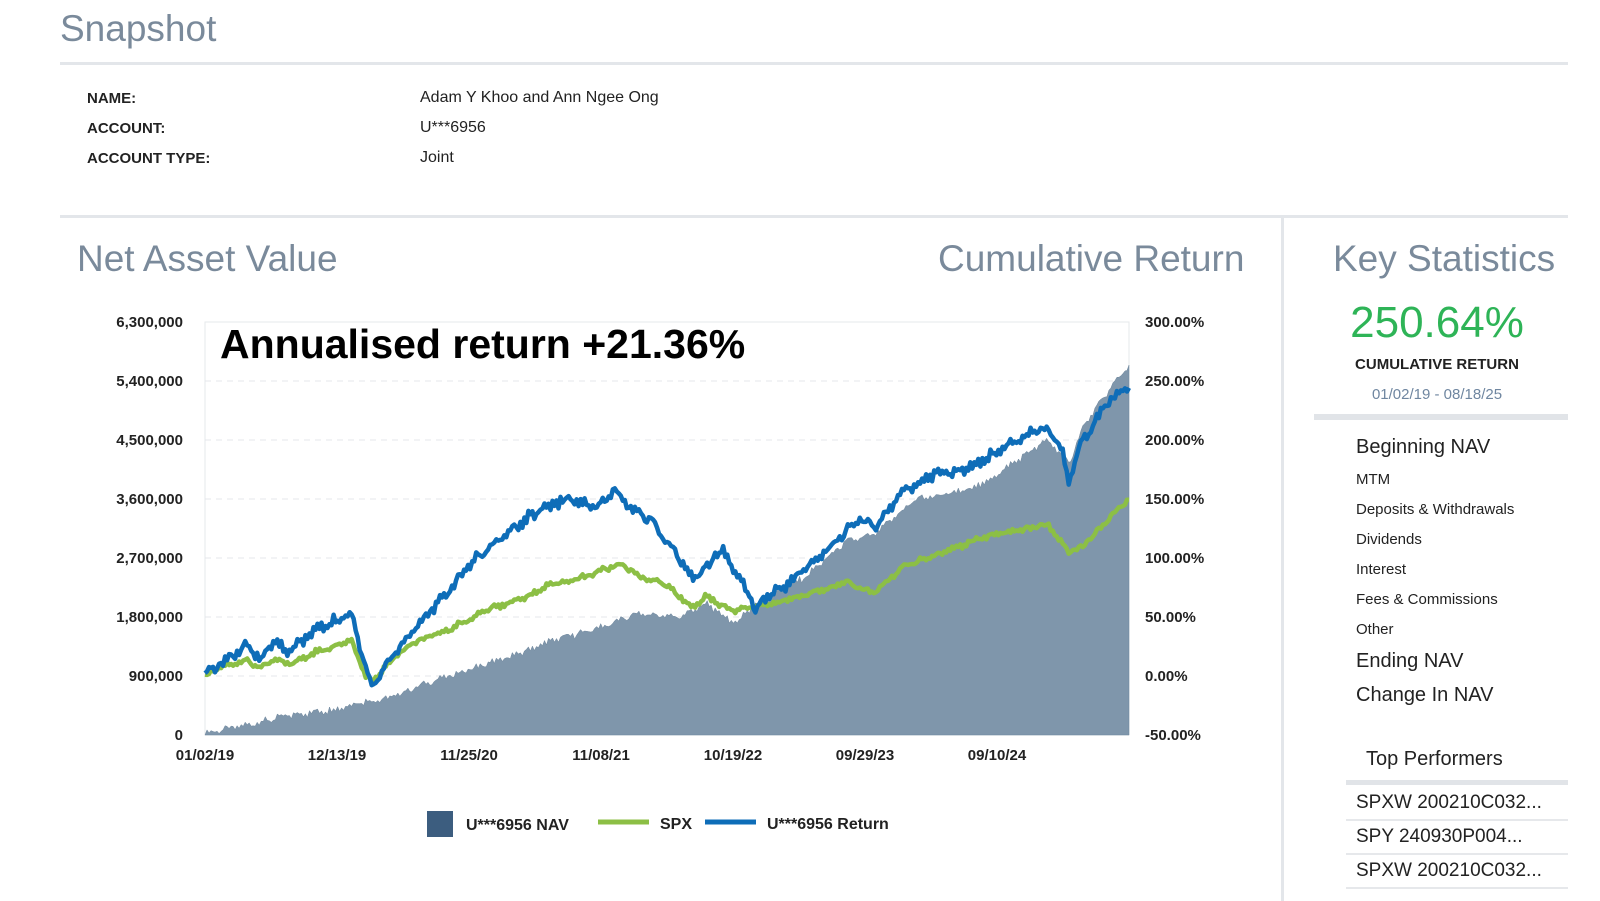 The image size is (1600, 901). What do you see at coordinates (1389, 539) in the screenshot?
I see `stat-dividends: Dividends` at bounding box center [1389, 539].